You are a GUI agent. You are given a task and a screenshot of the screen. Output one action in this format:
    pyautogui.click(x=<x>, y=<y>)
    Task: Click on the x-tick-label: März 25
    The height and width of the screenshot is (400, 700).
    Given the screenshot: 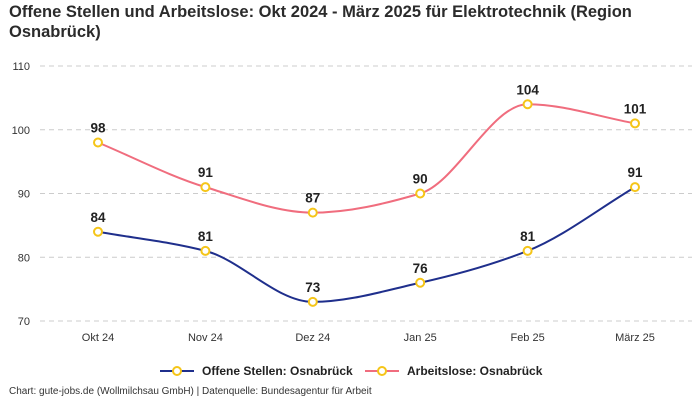 What is the action you would take?
    pyautogui.click(x=635, y=338)
    